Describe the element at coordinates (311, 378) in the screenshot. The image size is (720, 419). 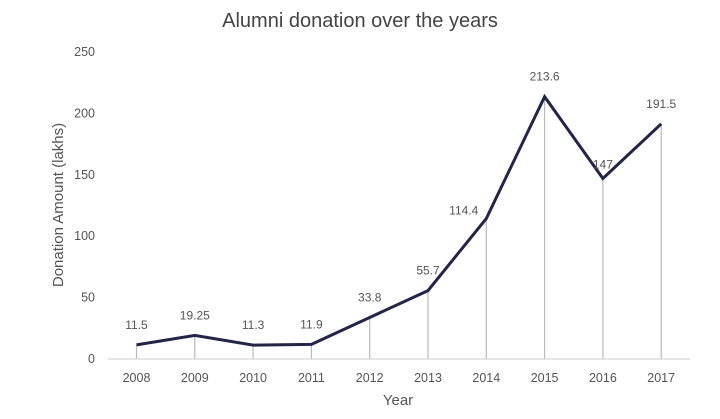
I see `x-tick-label: 2011` at that location.